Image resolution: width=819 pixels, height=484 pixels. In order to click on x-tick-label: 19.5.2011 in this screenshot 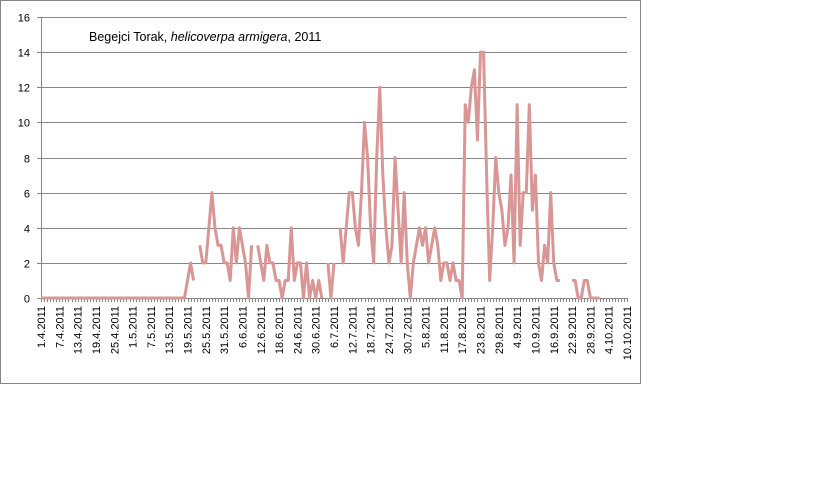, I will do `click(189, 330)`.